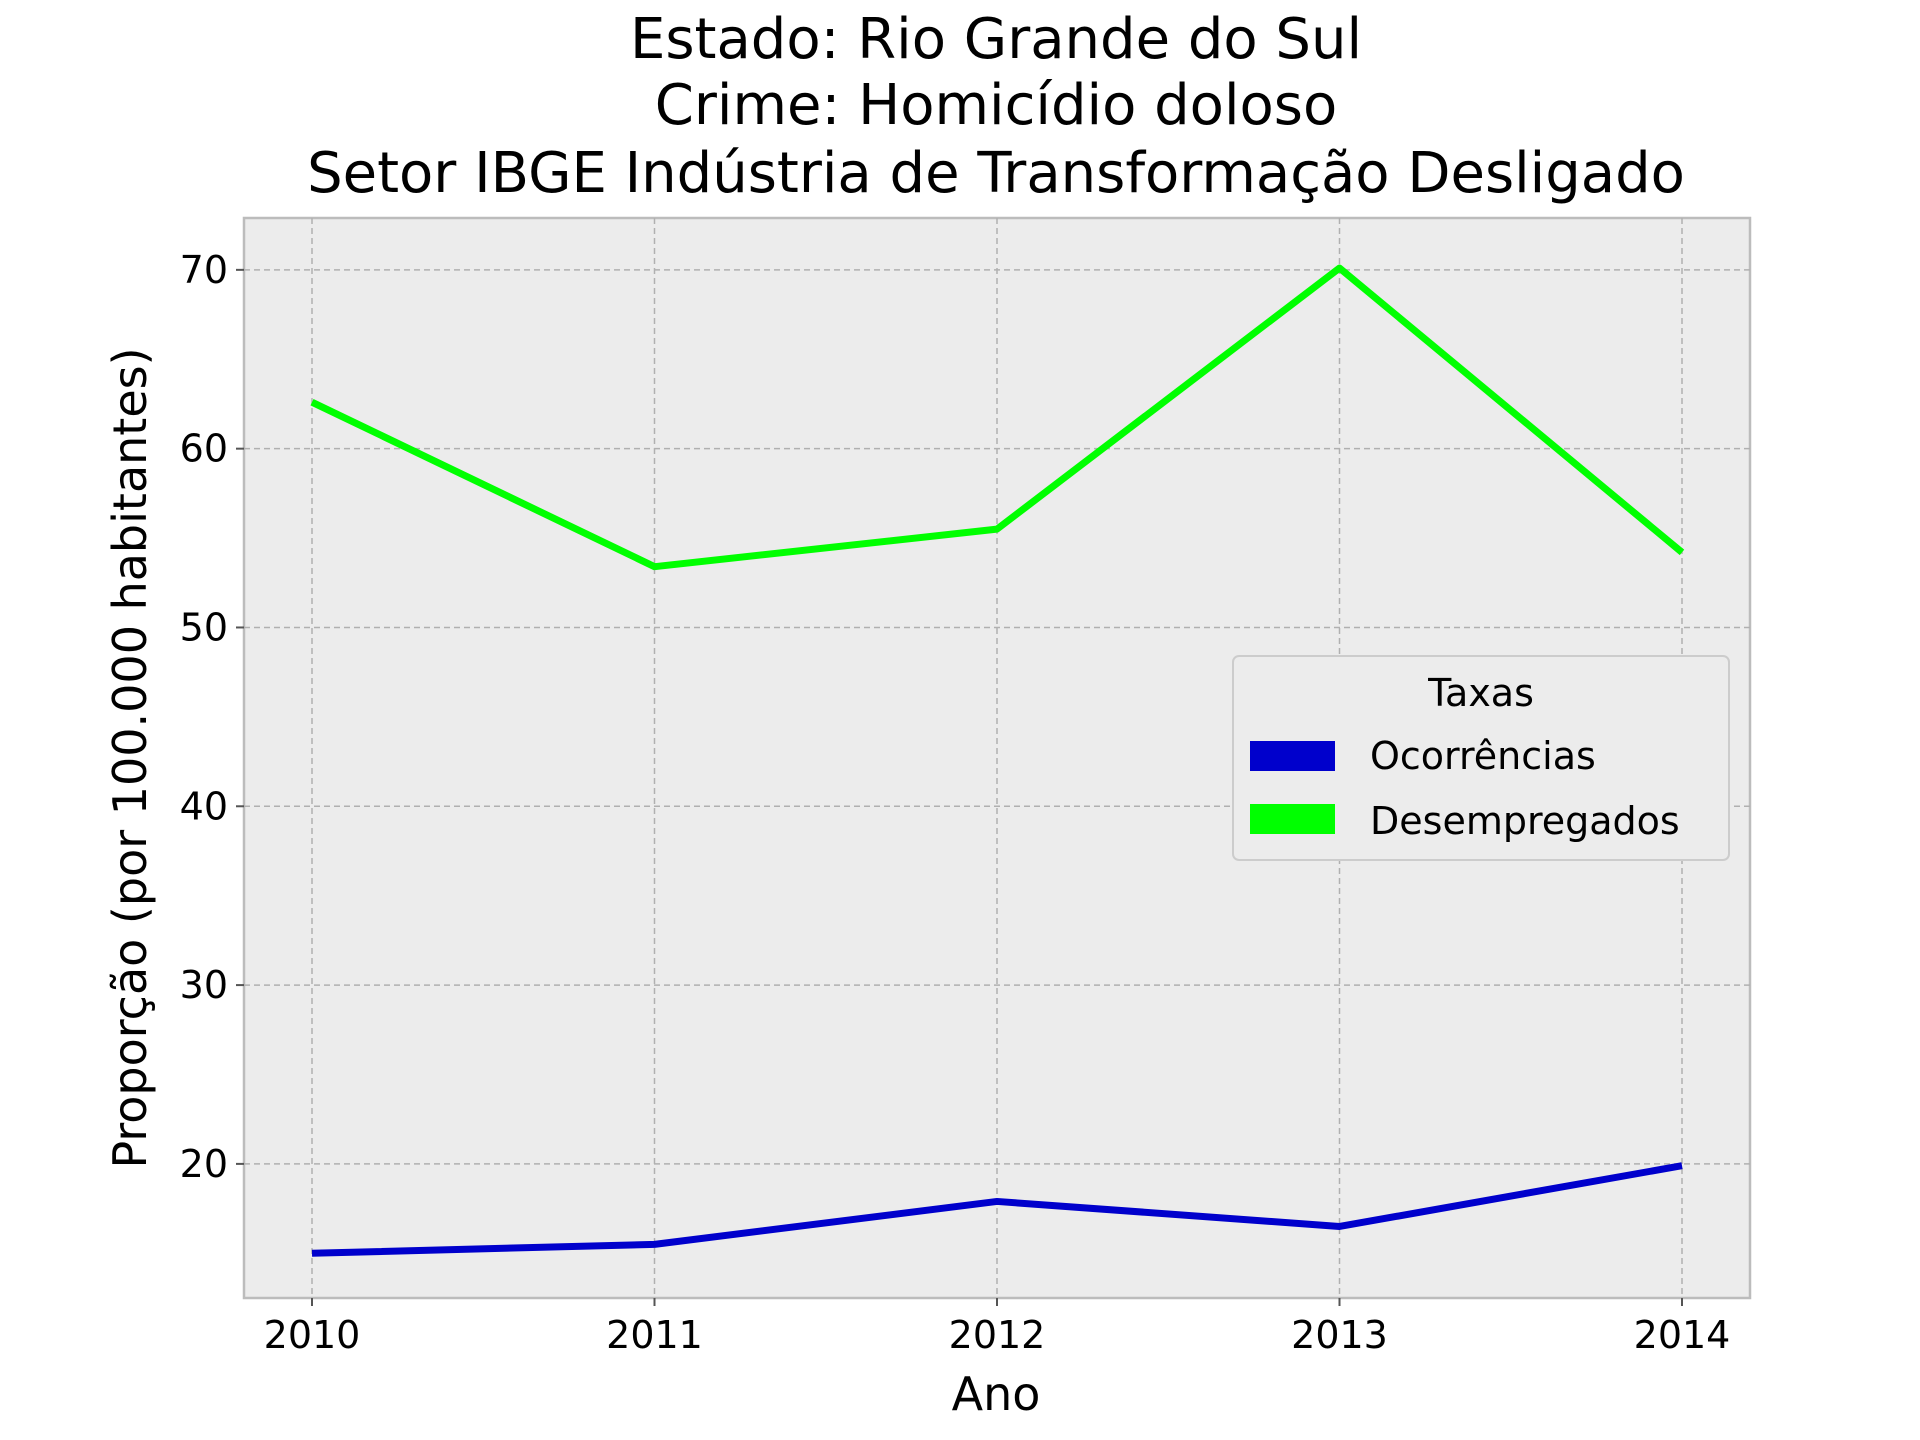 This screenshot has width=1920, height=1440. I want to click on legend: Taxas Ocorrências Desempregados, so click(1481, 758).